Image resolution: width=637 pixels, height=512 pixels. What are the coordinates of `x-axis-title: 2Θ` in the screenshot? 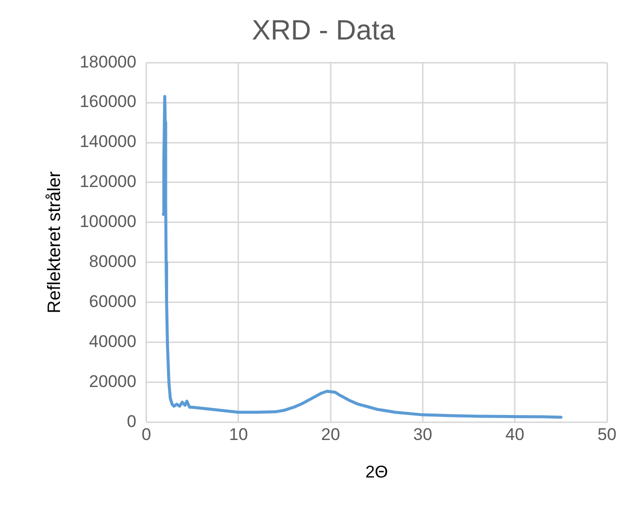 It's located at (376, 472).